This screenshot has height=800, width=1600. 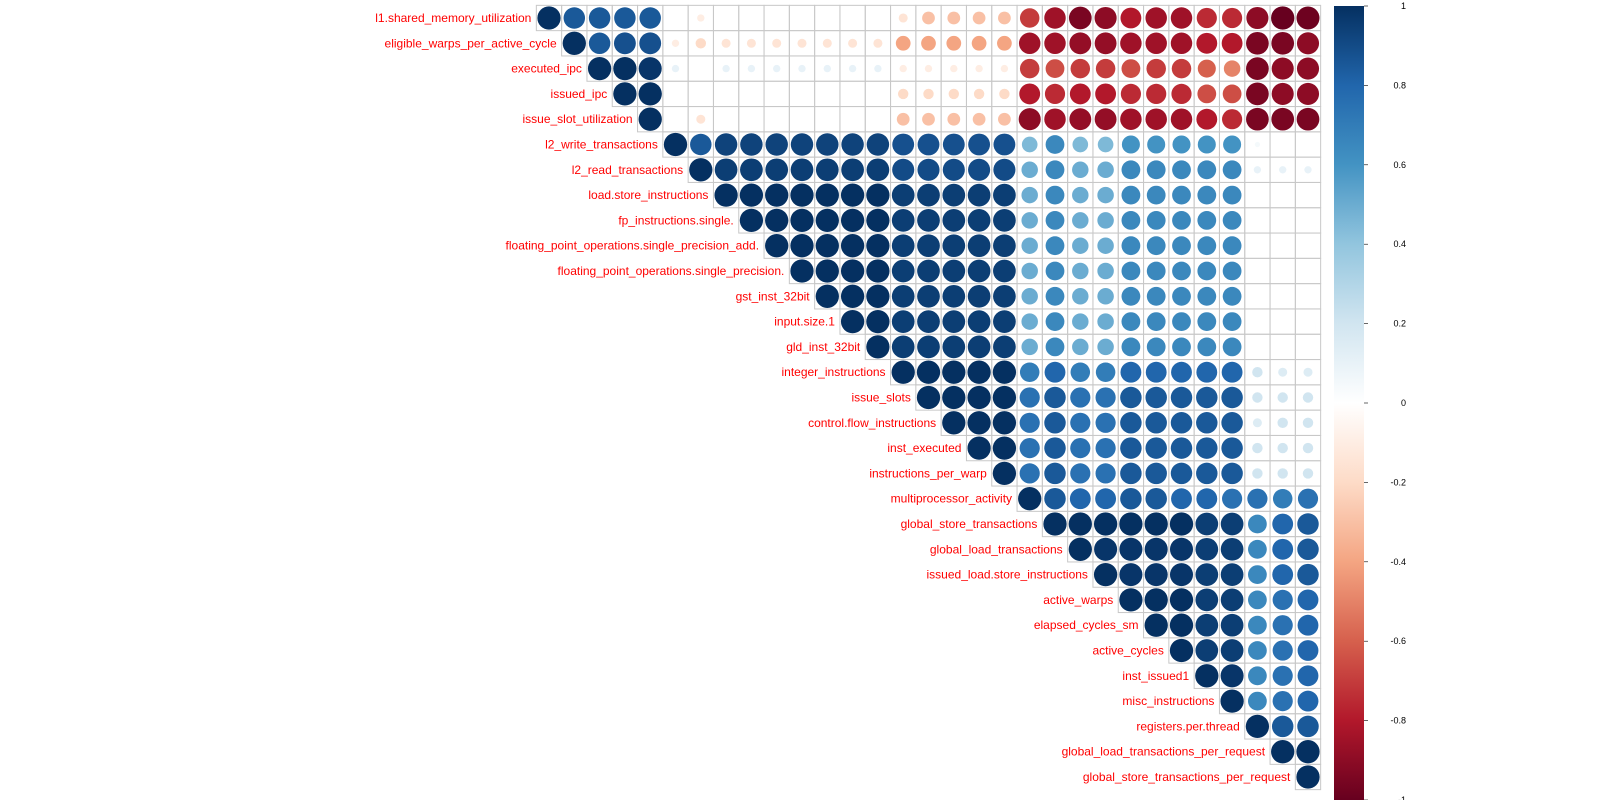 I want to click on row-label: misc_instructions, so click(x=1168, y=701).